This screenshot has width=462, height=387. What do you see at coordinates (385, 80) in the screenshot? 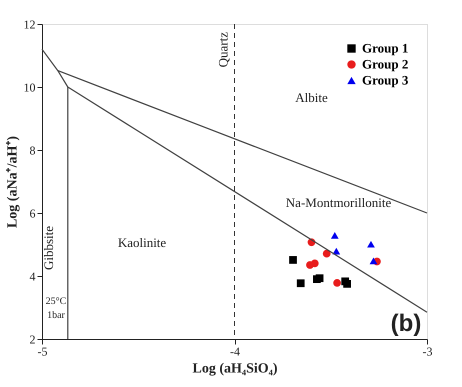
I see `legend-label: Group 3` at bounding box center [385, 80].